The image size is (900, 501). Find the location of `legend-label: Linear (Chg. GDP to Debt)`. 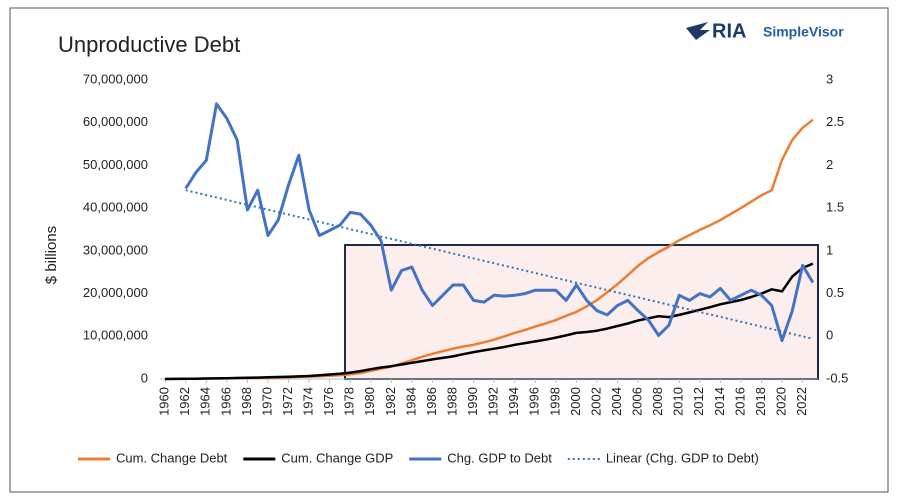

legend-label: Linear (Chg. GDP to Debt) is located at coordinates (682, 457).